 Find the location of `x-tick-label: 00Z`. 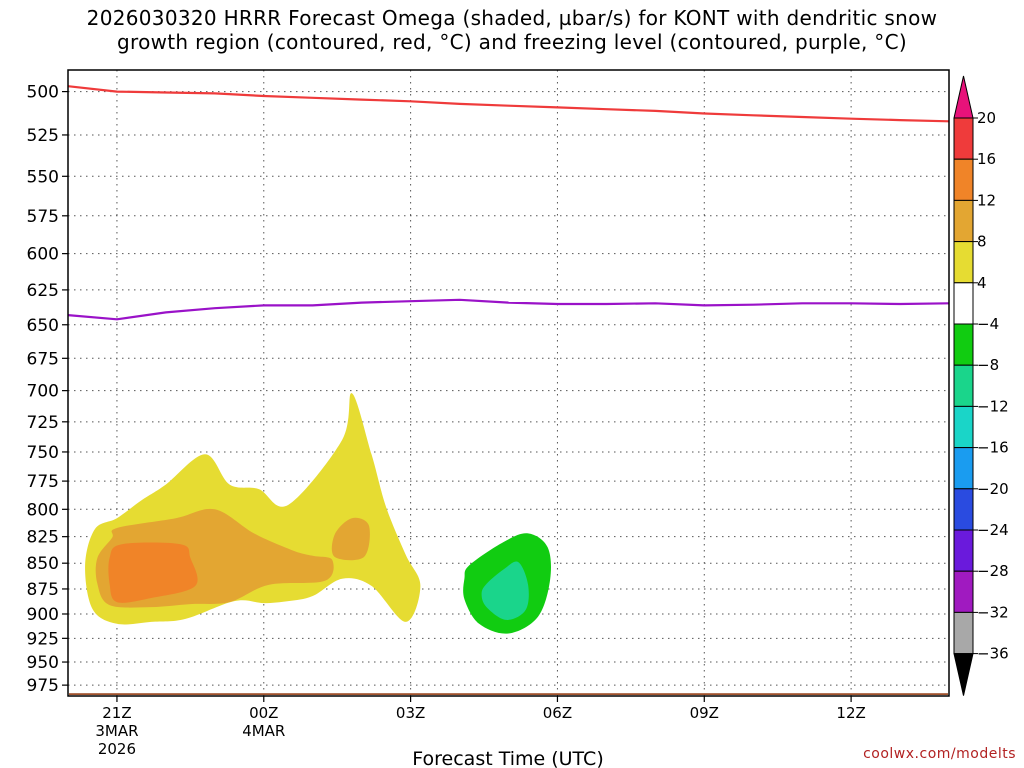

x-tick-label: 00Z is located at coordinates (263, 713).